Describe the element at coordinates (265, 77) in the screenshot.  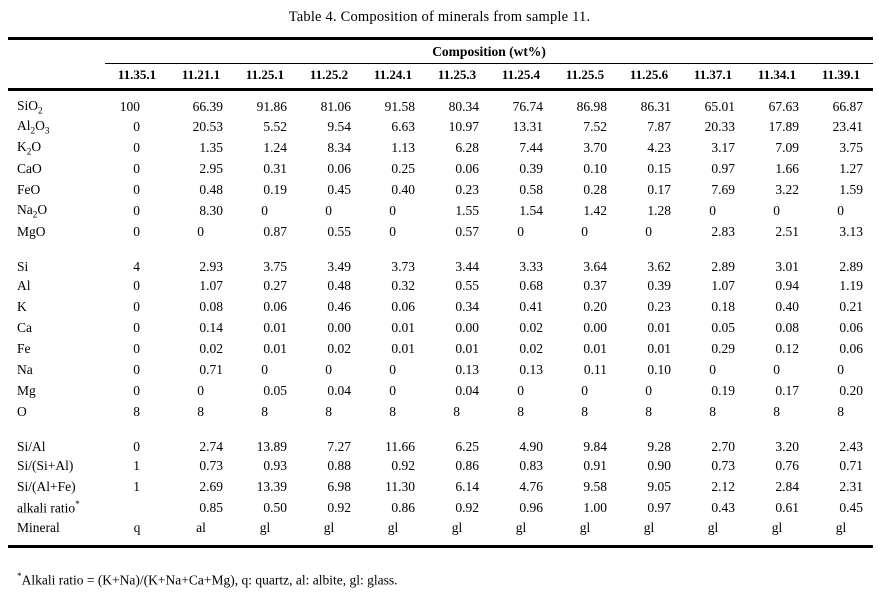
I see `column-header: 11.25.1` at that location.